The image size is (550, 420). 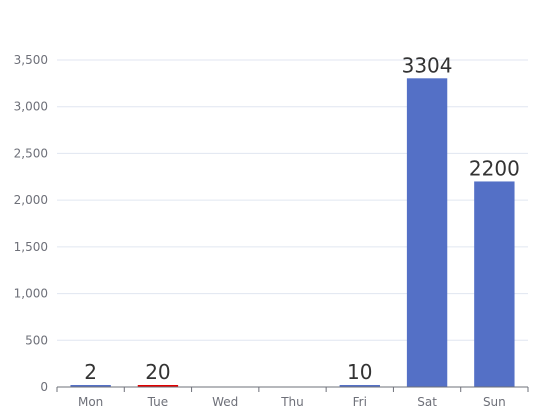 What do you see at coordinates (427, 232) in the screenshot?
I see `bar-sat` at bounding box center [427, 232].